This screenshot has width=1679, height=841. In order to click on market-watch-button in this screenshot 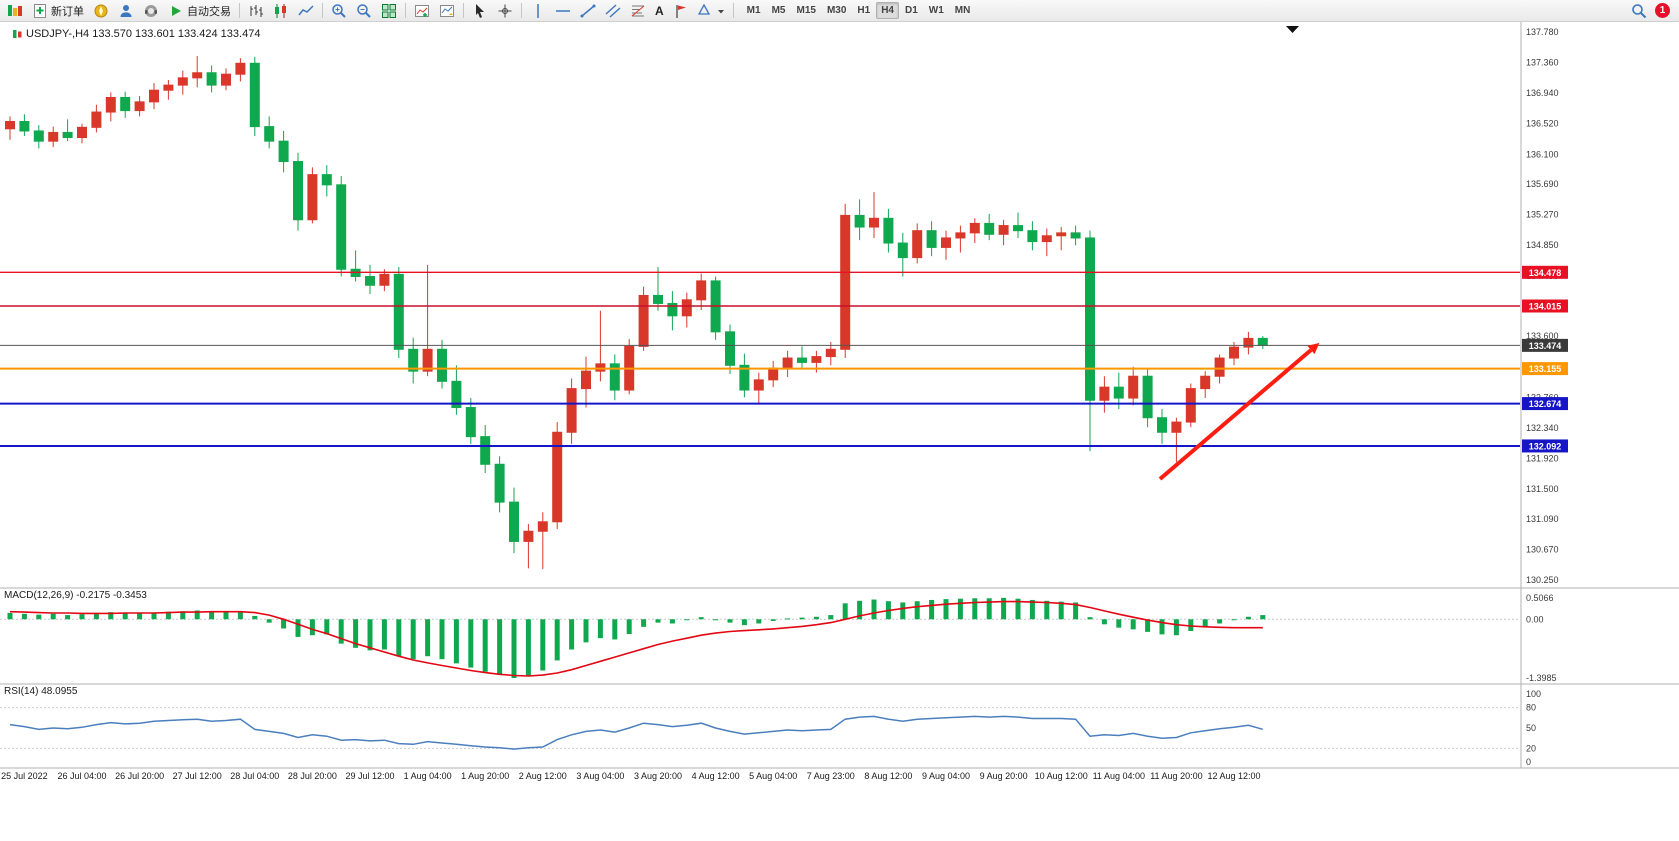, I will do `click(101, 10)`.